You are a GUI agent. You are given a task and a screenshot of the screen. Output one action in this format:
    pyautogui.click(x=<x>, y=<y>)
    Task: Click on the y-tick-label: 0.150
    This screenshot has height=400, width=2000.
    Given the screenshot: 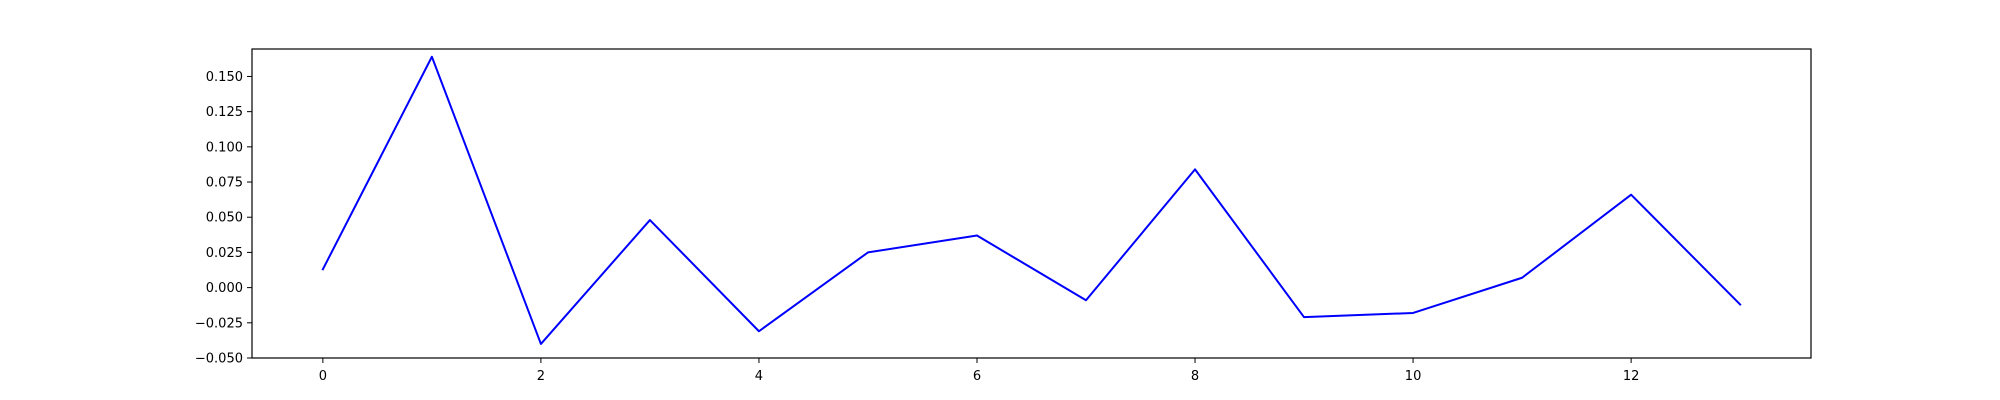 What is the action you would take?
    pyautogui.click(x=224, y=77)
    